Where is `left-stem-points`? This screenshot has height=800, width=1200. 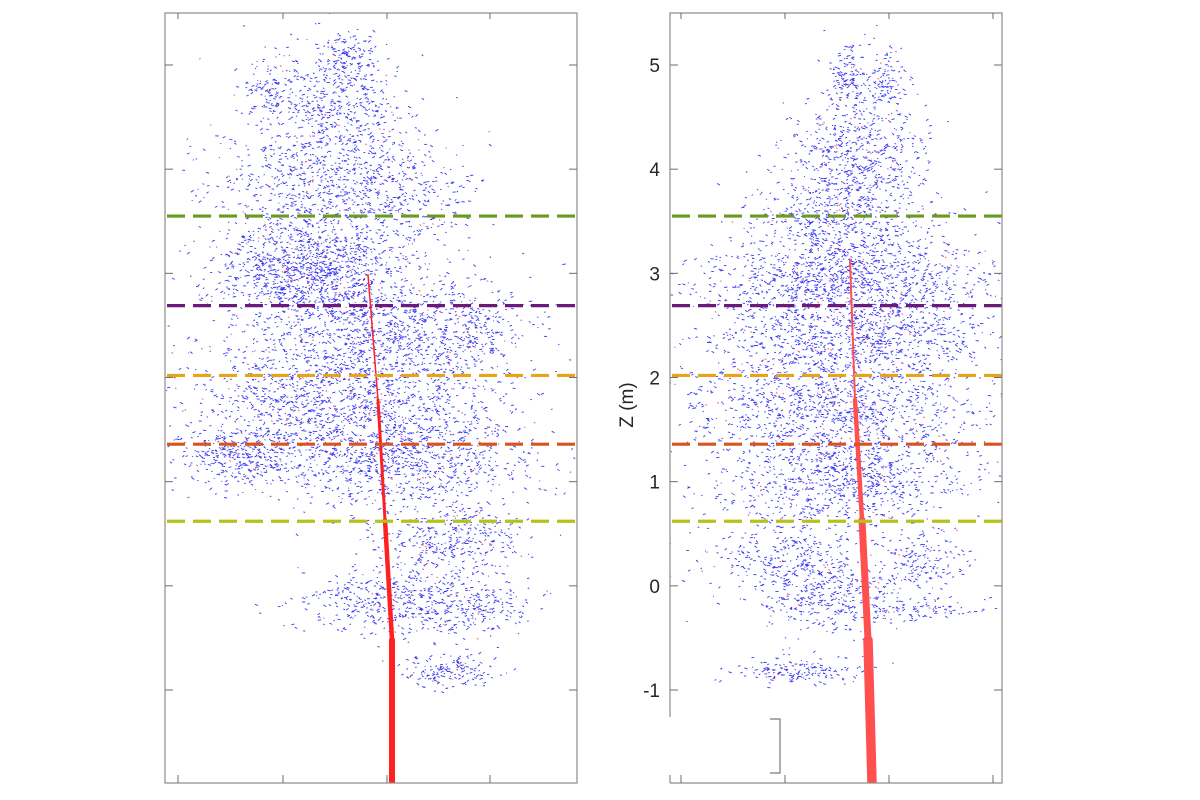
left-stem-points is located at coordinates (381, 528).